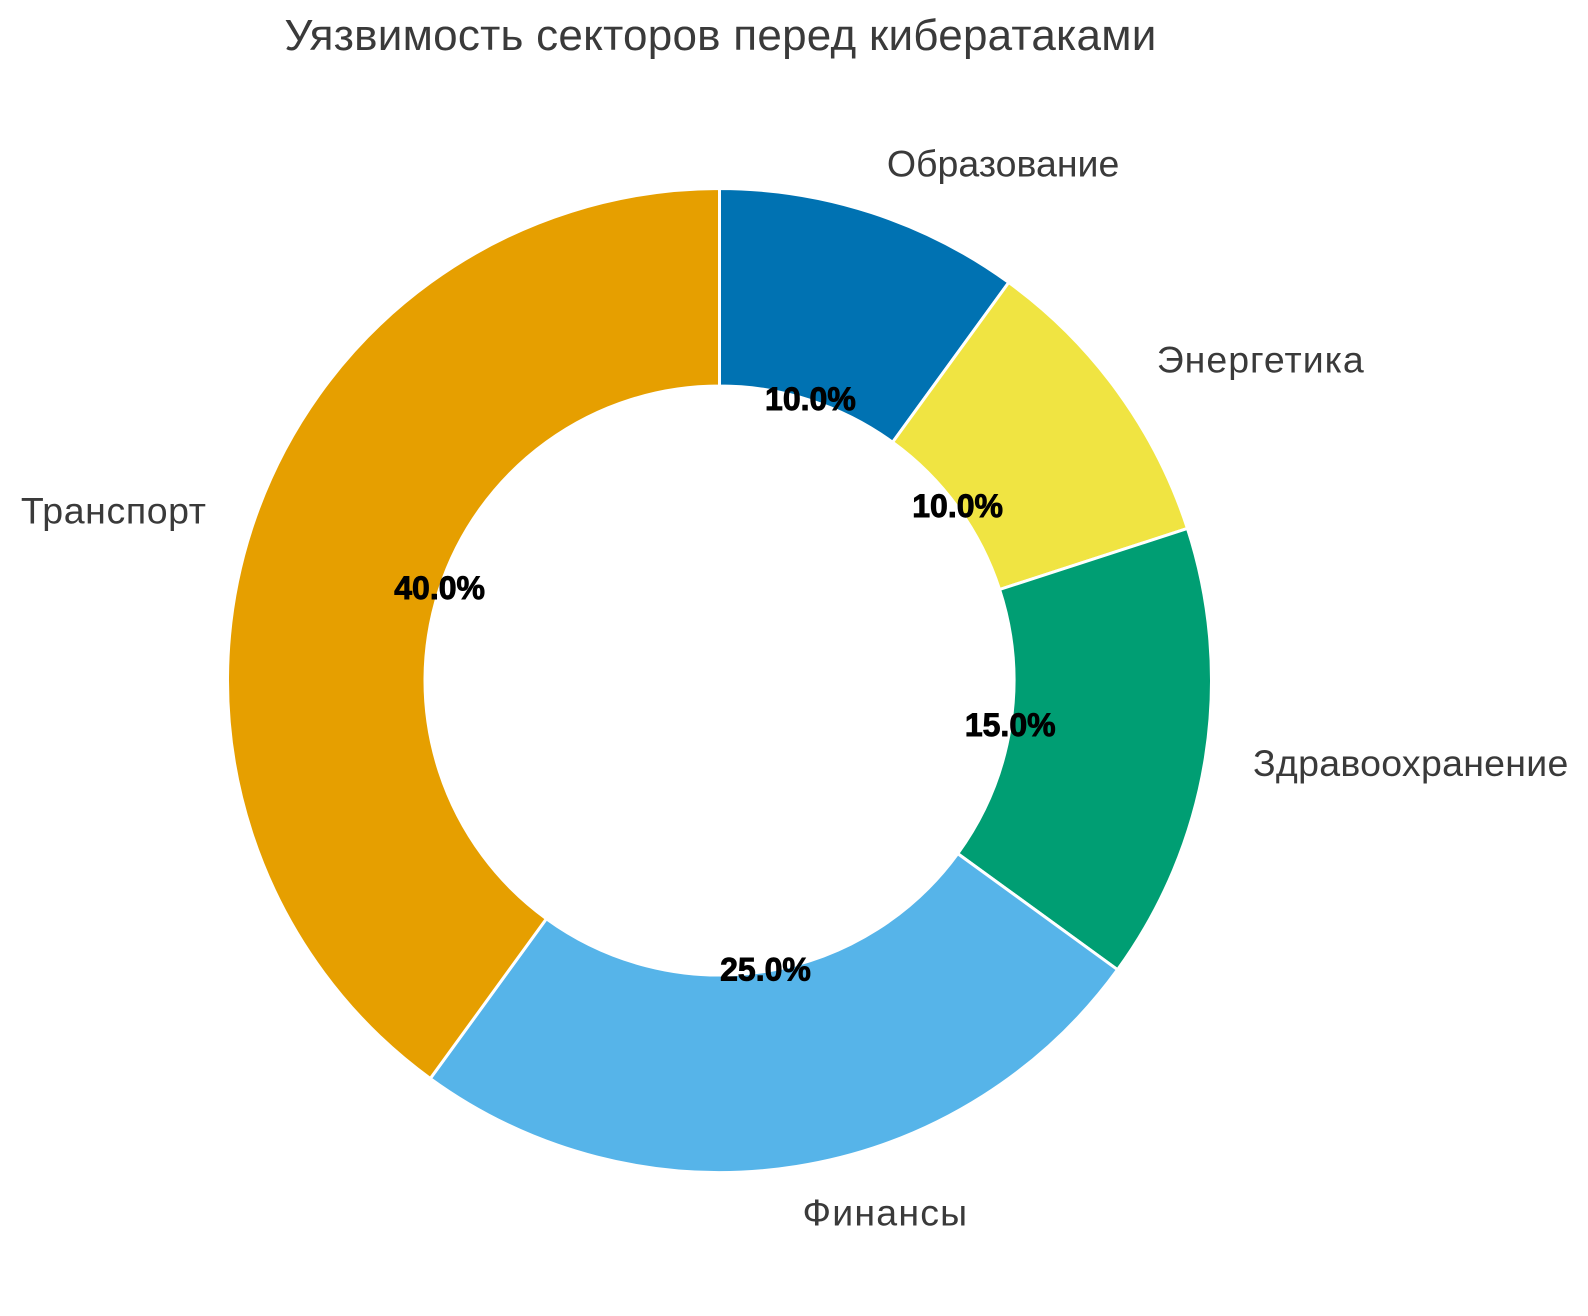 The image size is (1588, 1316). I want to click on svg-text: 25.0%, so click(765, 970).